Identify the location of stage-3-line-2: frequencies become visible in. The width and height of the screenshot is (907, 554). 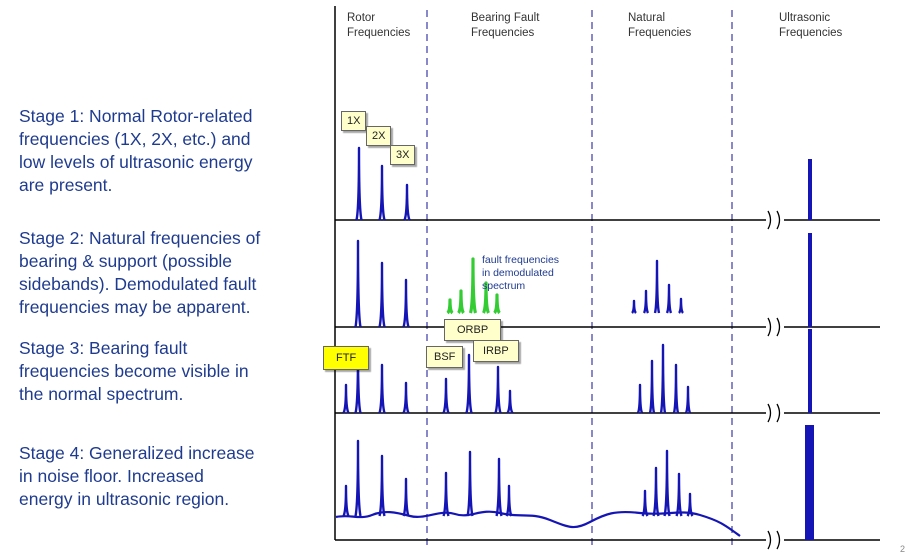
(134, 371).